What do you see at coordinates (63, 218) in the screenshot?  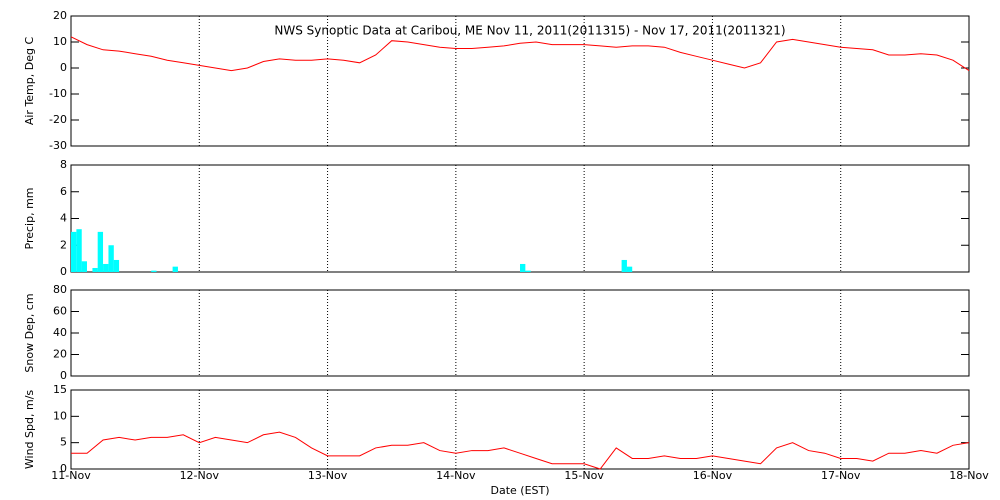 I see `y-tick-label: 4` at bounding box center [63, 218].